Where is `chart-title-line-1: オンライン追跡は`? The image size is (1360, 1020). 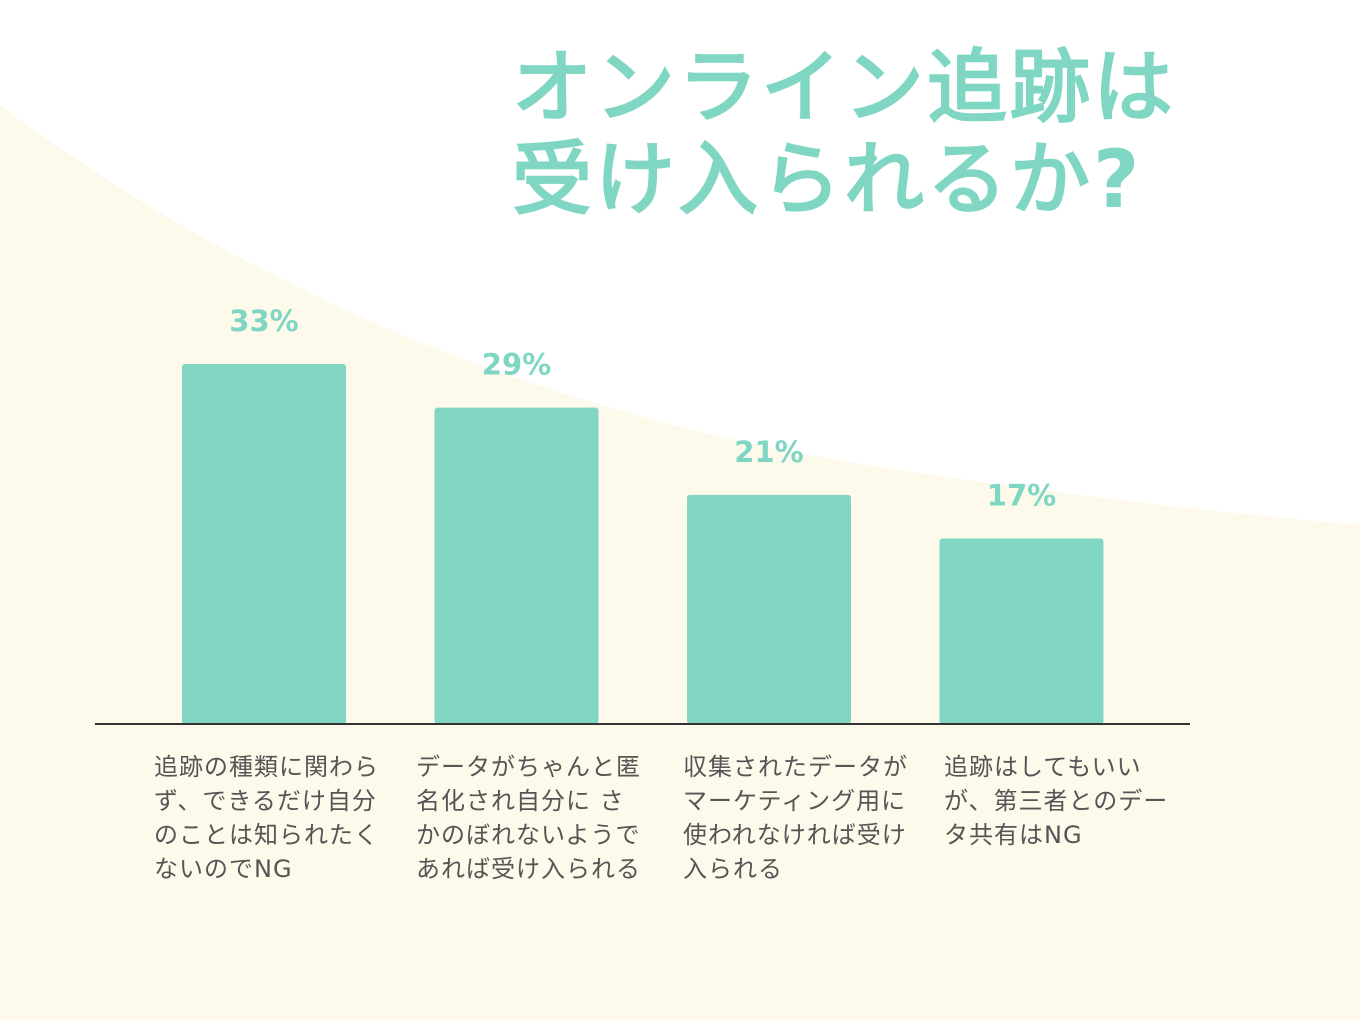 chart-title-line-1: オンライン追跡は is located at coordinates (844, 87).